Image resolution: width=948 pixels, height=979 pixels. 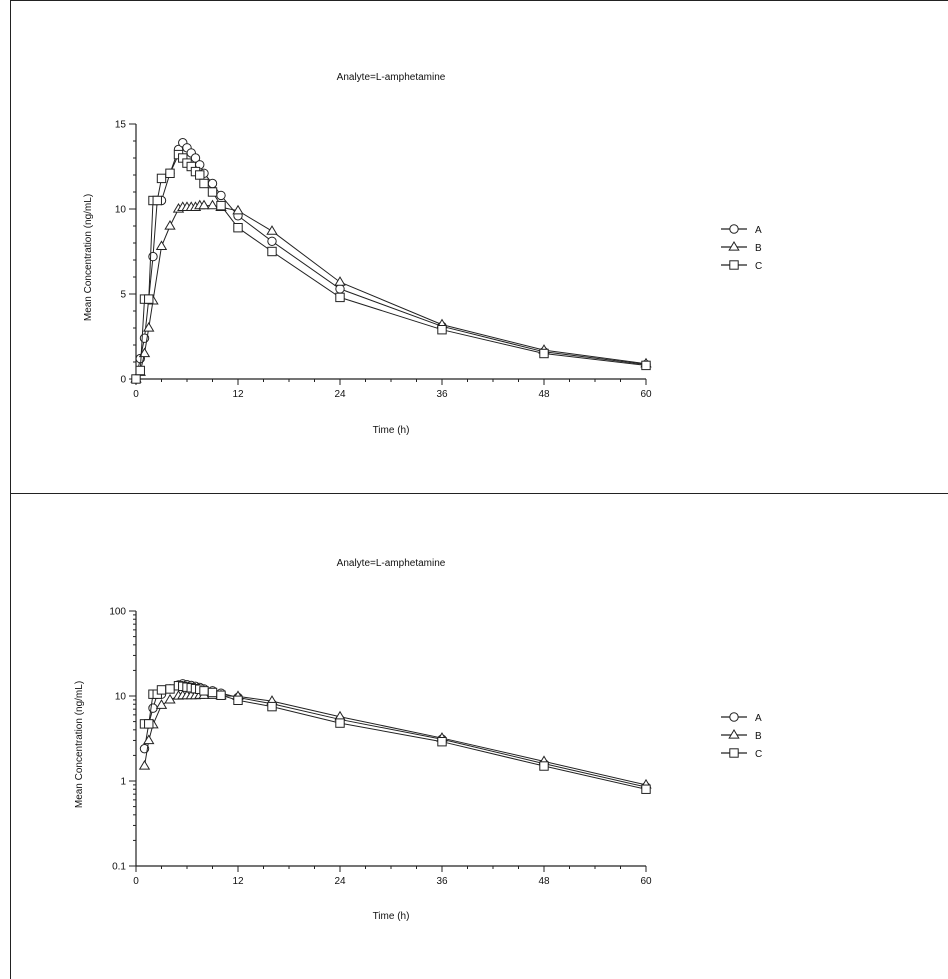 I want to click on y-tick-label: 0.1, so click(x=119, y=867).